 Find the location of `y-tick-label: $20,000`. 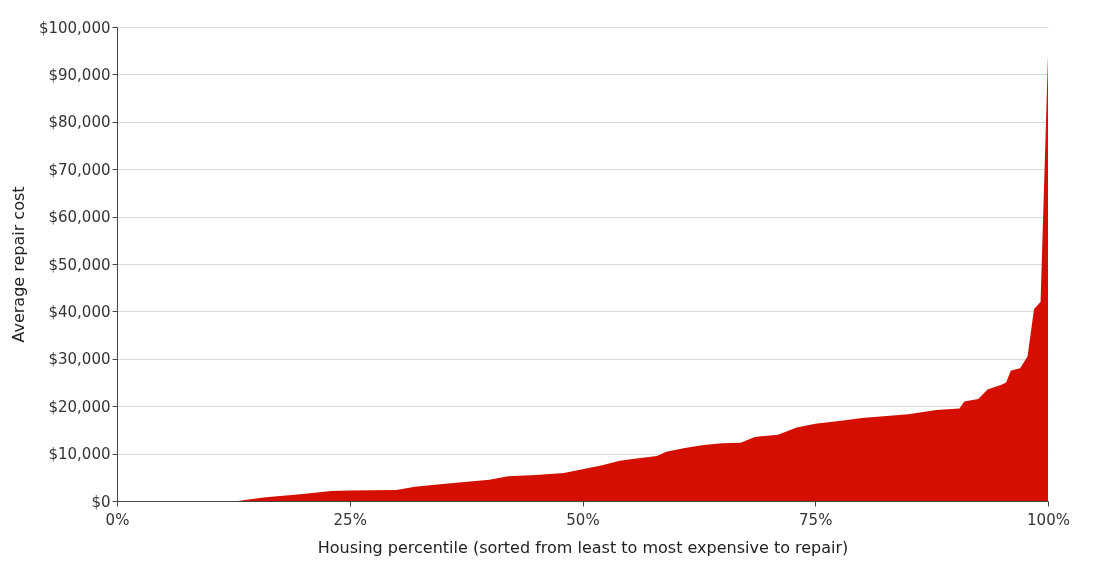

y-tick-label: $20,000 is located at coordinates (79, 406).